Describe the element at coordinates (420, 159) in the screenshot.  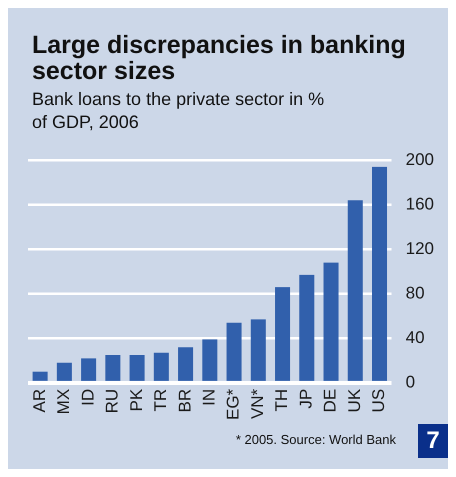
I see `y-tick-label: 200` at that location.